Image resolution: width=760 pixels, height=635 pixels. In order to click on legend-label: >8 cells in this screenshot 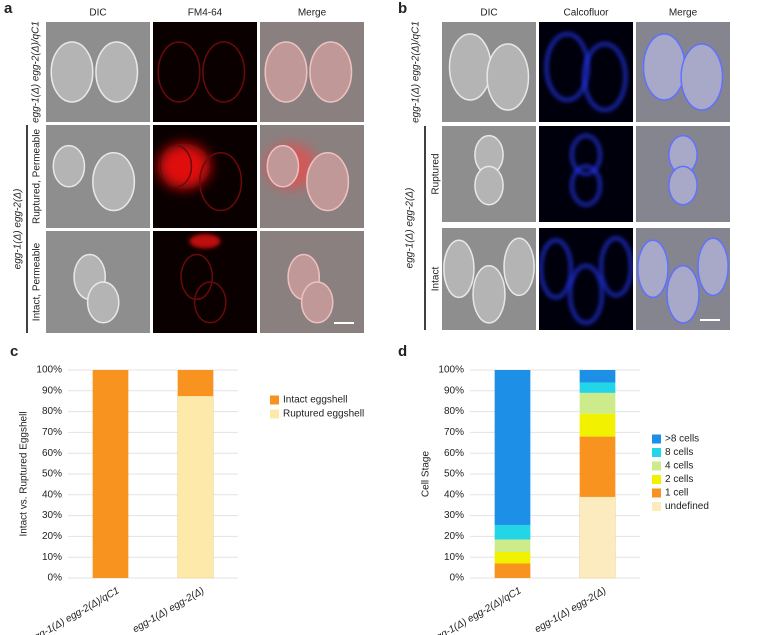, I will do `click(682, 439)`.